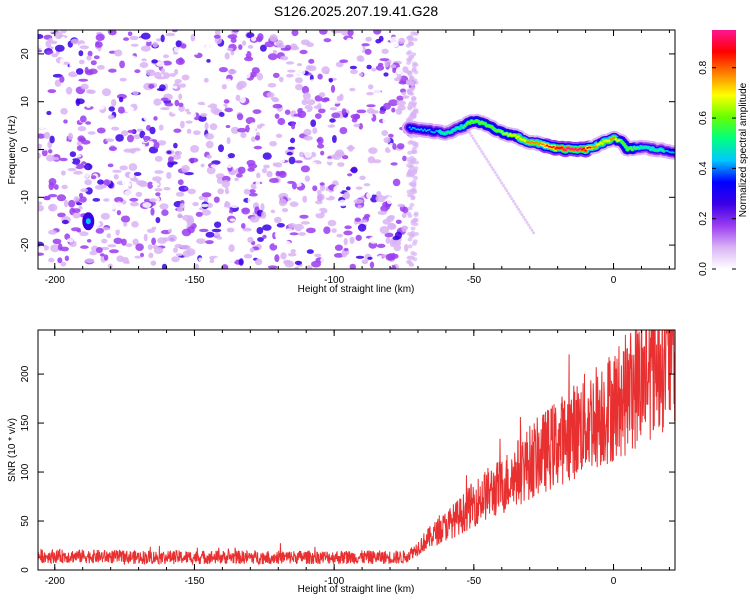 This screenshot has height=600, width=750. I want to click on heatmap-hotspot-core, so click(88, 221).